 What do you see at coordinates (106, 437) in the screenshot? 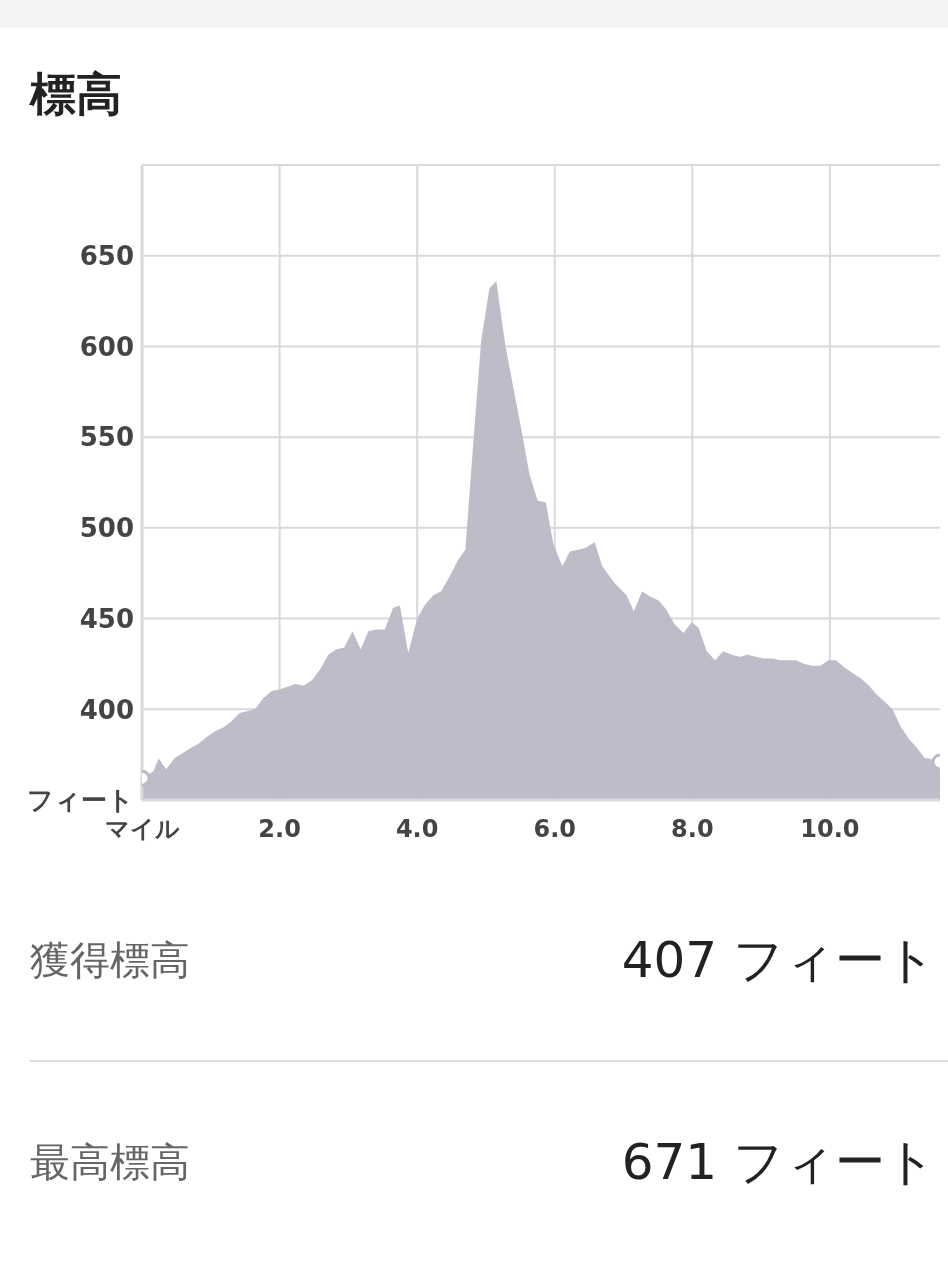
I see `y-tick-label: 550` at bounding box center [106, 437].